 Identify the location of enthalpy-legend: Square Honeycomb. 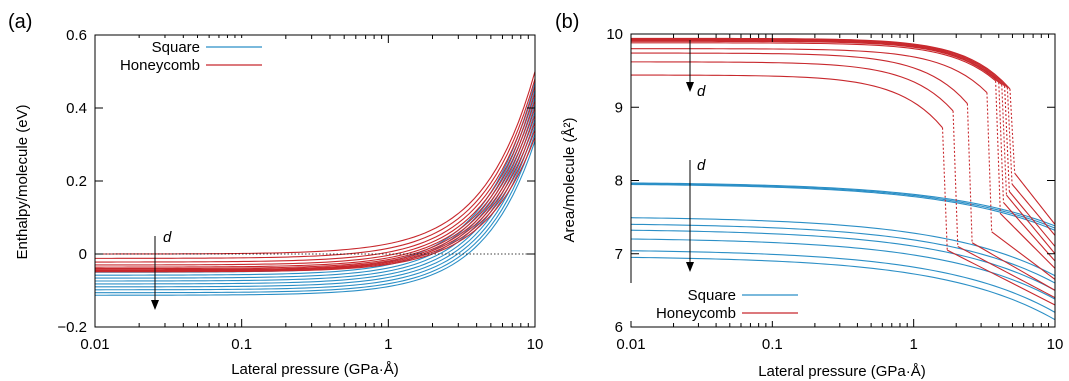
(185, 56).